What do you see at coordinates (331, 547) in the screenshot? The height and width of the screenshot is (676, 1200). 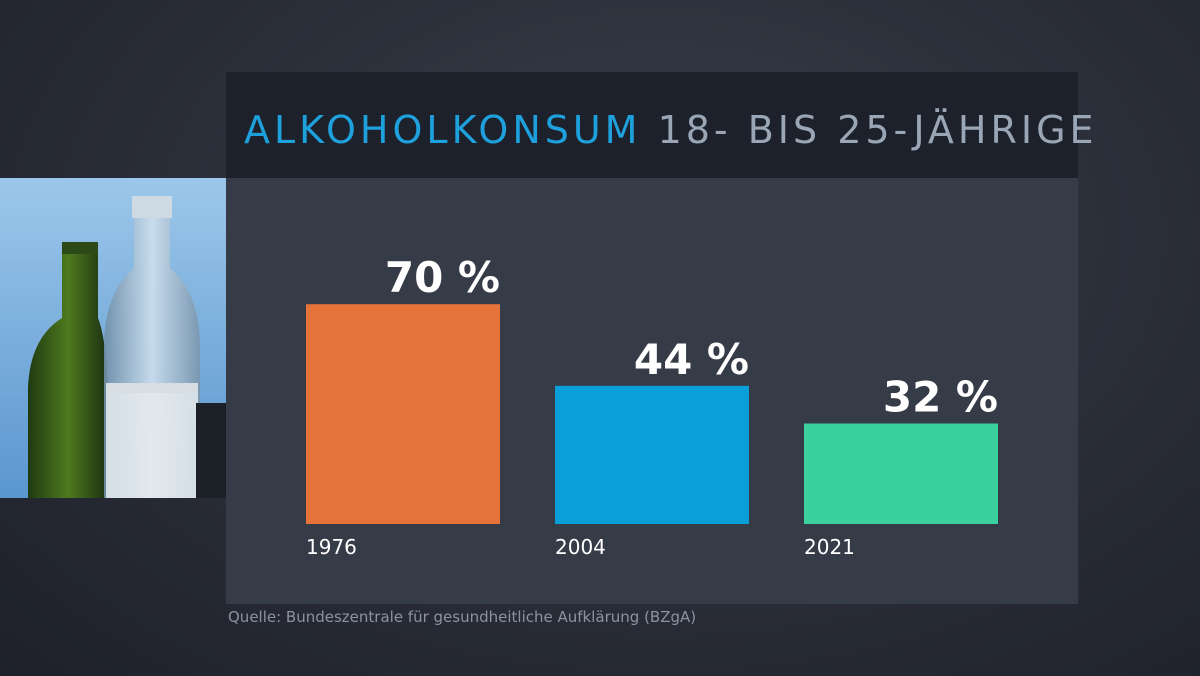 I see `category-label-1976: 1976` at bounding box center [331, 547].